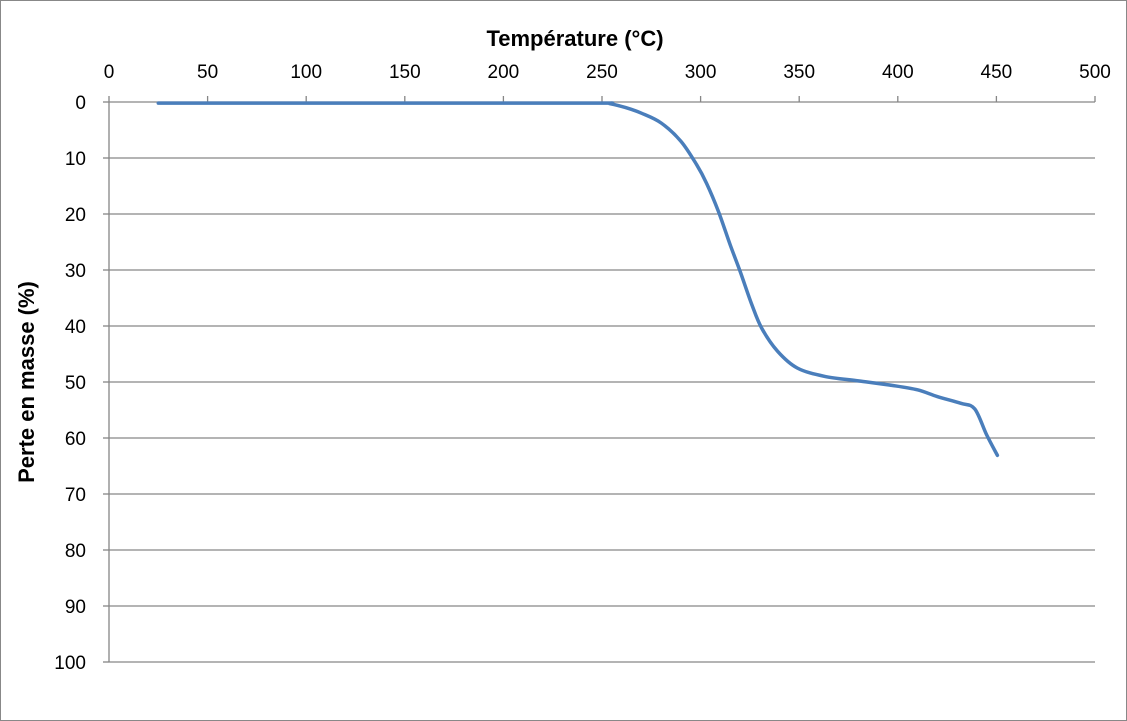  I want to click on y-tick-label: 60, so click(75, 439).